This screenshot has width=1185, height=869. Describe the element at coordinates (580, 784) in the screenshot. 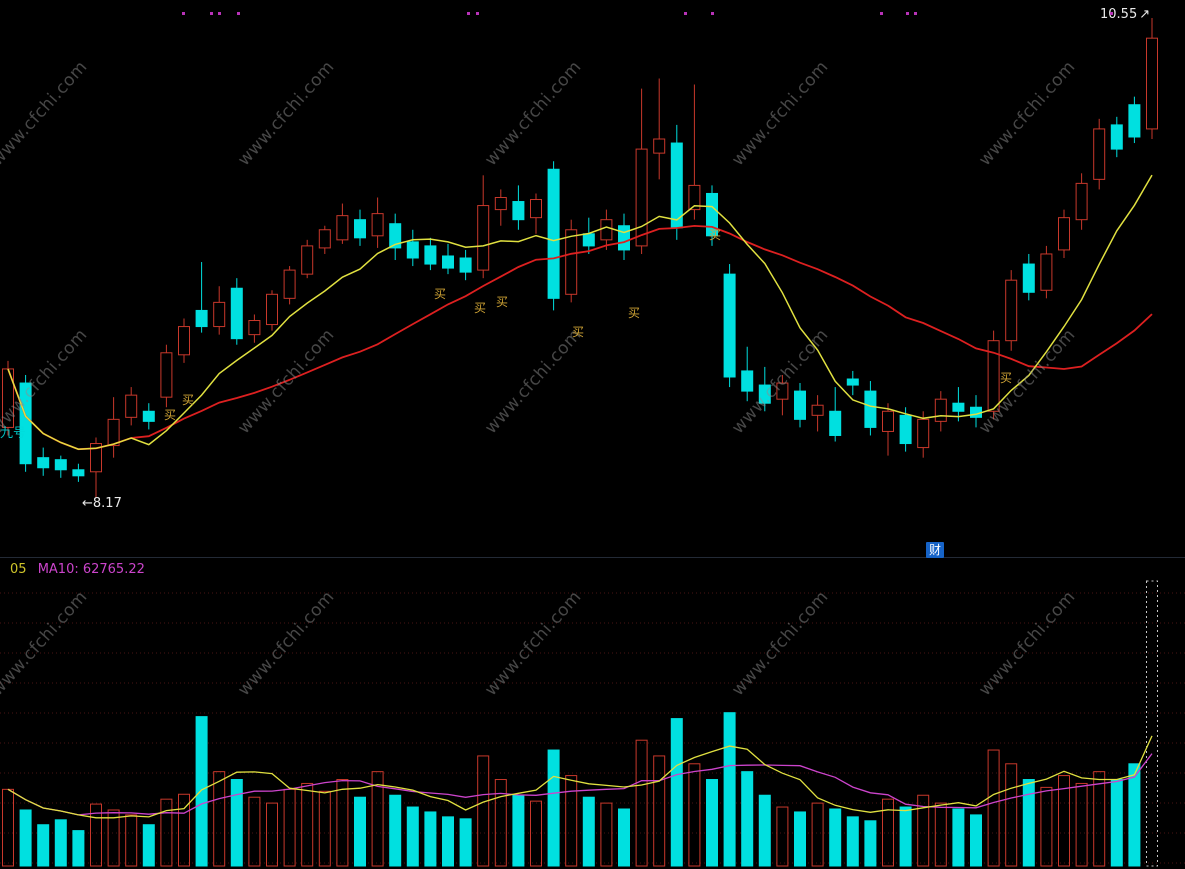

I see `volume-ma-slow-line` at that location.